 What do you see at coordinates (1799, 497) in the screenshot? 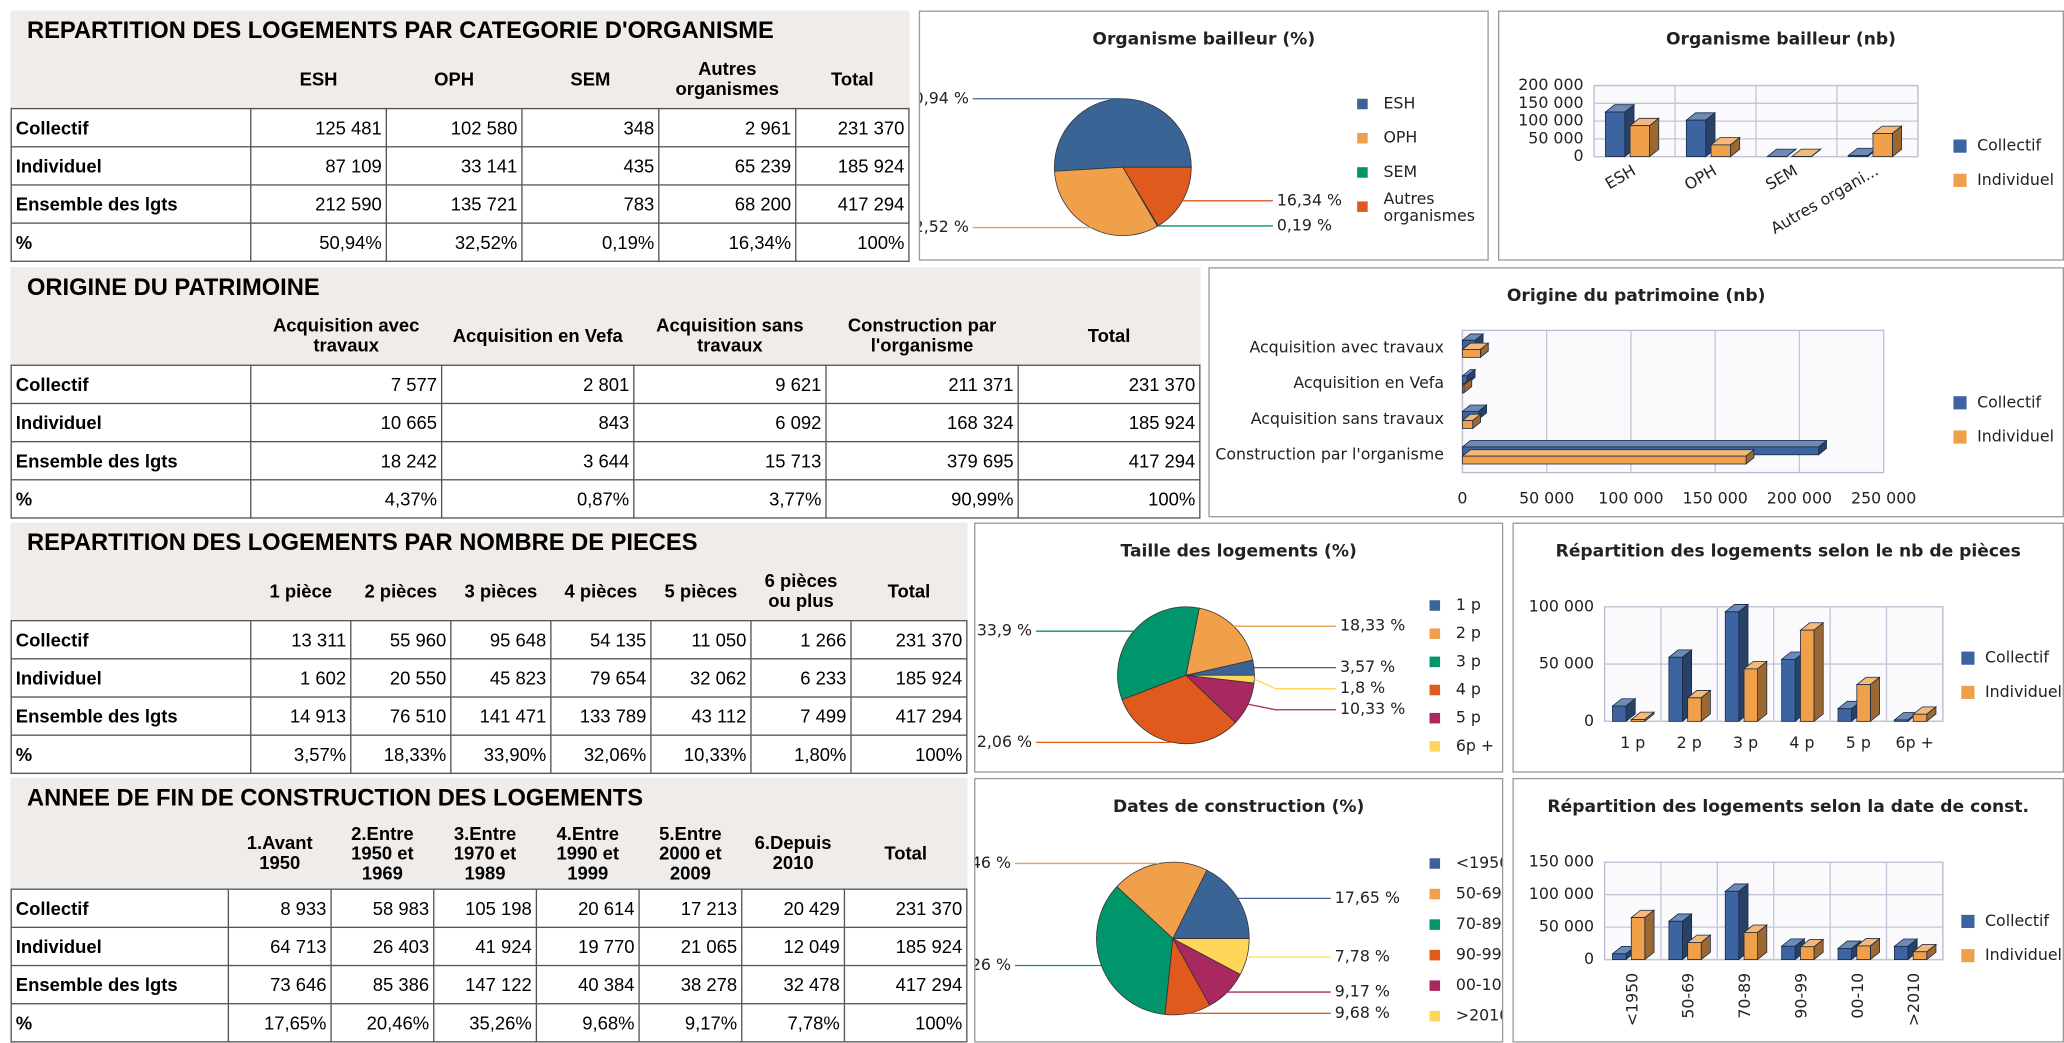
I see `x-tick-label: 200 000` at bounding box center [1799, 497].